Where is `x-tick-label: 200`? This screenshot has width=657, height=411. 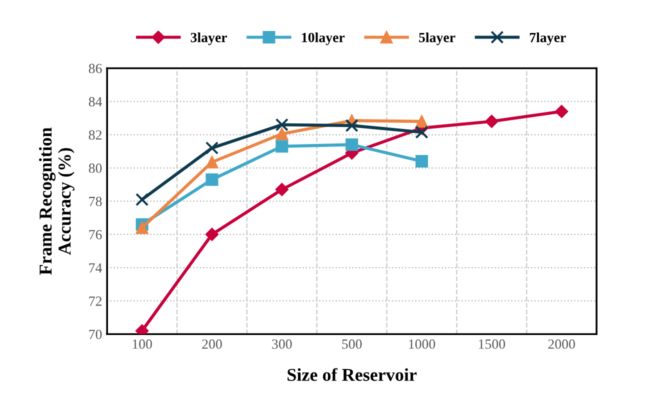
x-tick-label: 200 is located at coordinates (212, 344).